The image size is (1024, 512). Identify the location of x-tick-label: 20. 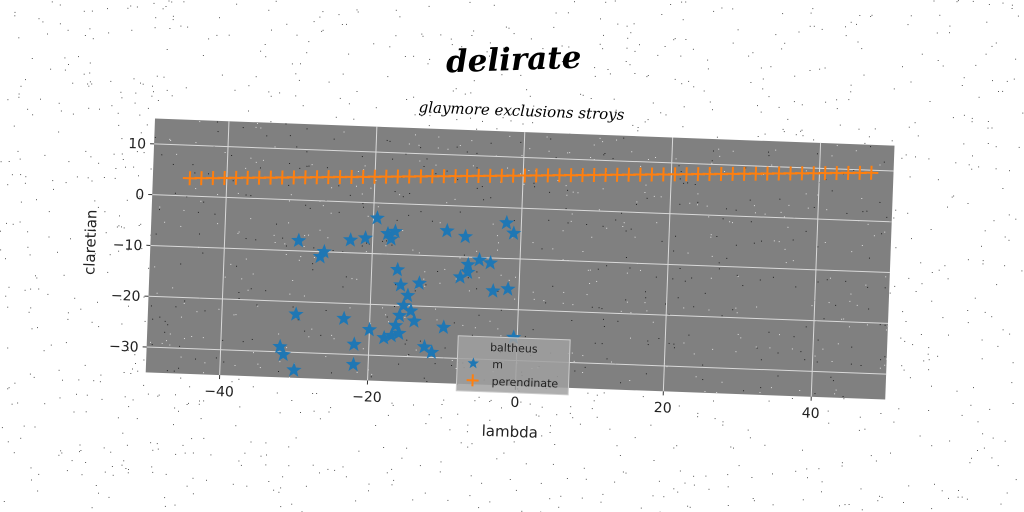
(663, 408).